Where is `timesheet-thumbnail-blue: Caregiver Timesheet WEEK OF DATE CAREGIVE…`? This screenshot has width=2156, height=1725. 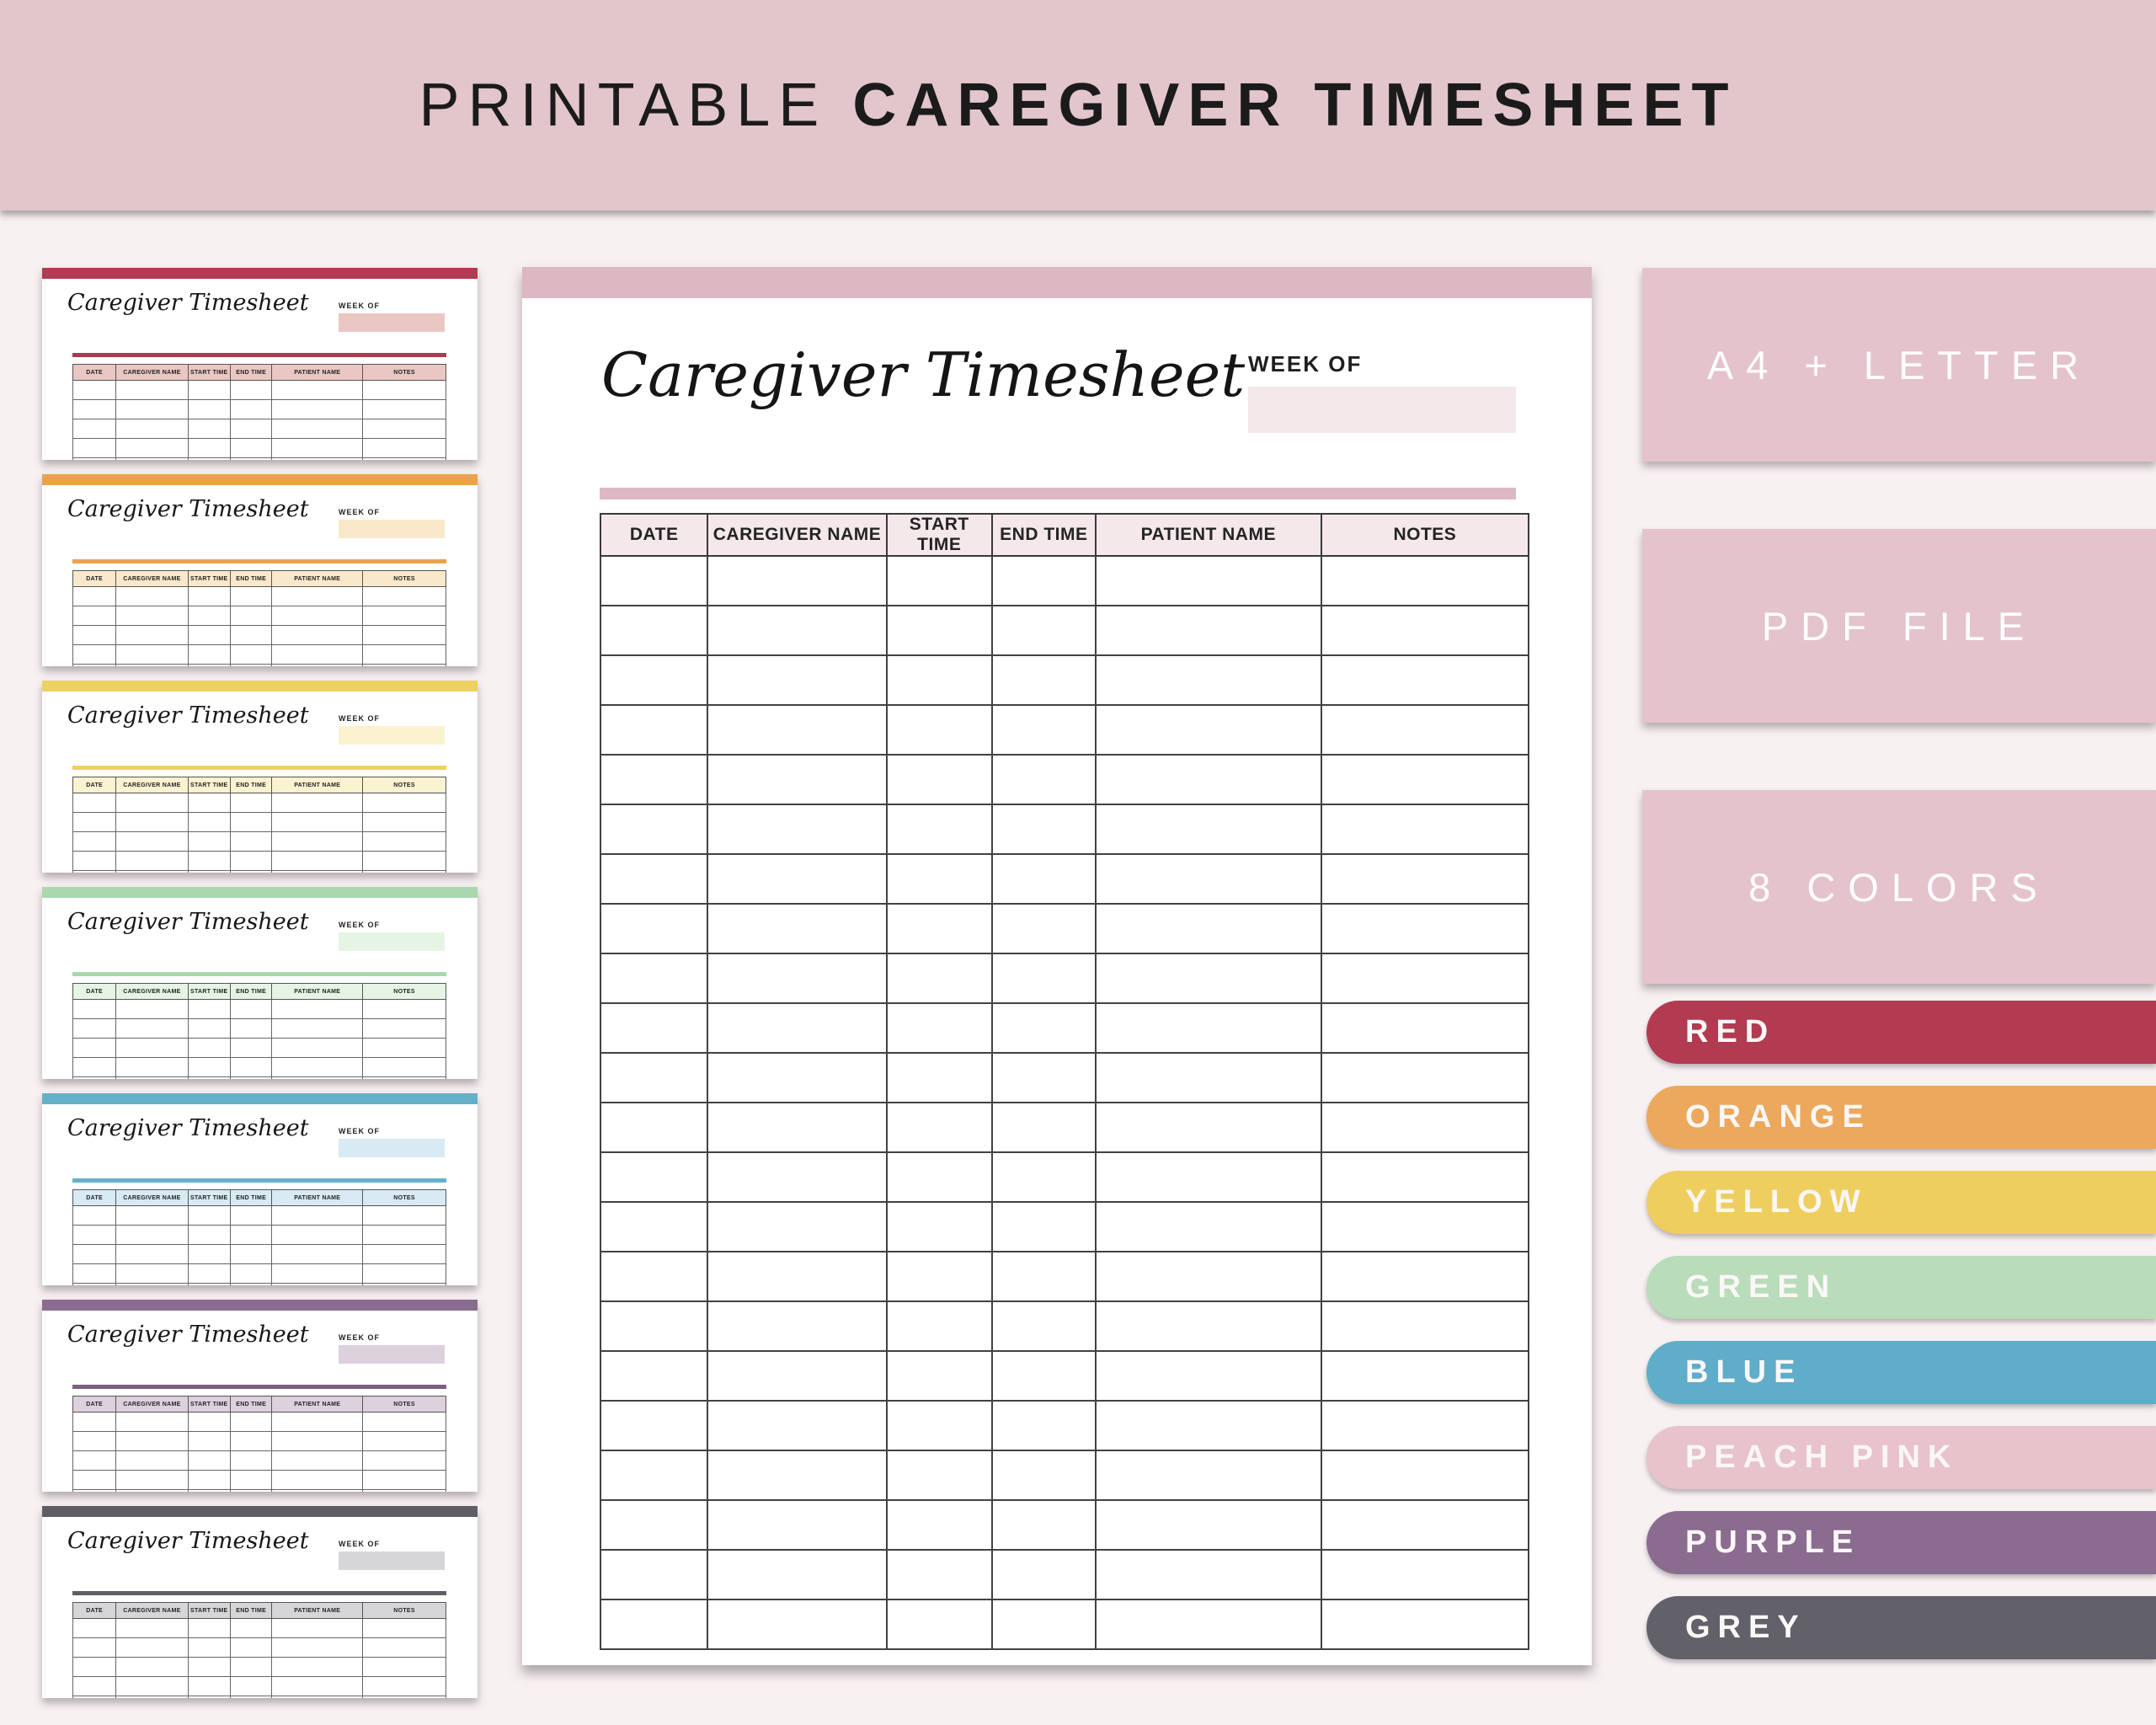 timesheet-thumbnail-blue: Caregiver Timesheet WEEK OF DATE CAREGIVE… is located at coordinates (260, 1189).